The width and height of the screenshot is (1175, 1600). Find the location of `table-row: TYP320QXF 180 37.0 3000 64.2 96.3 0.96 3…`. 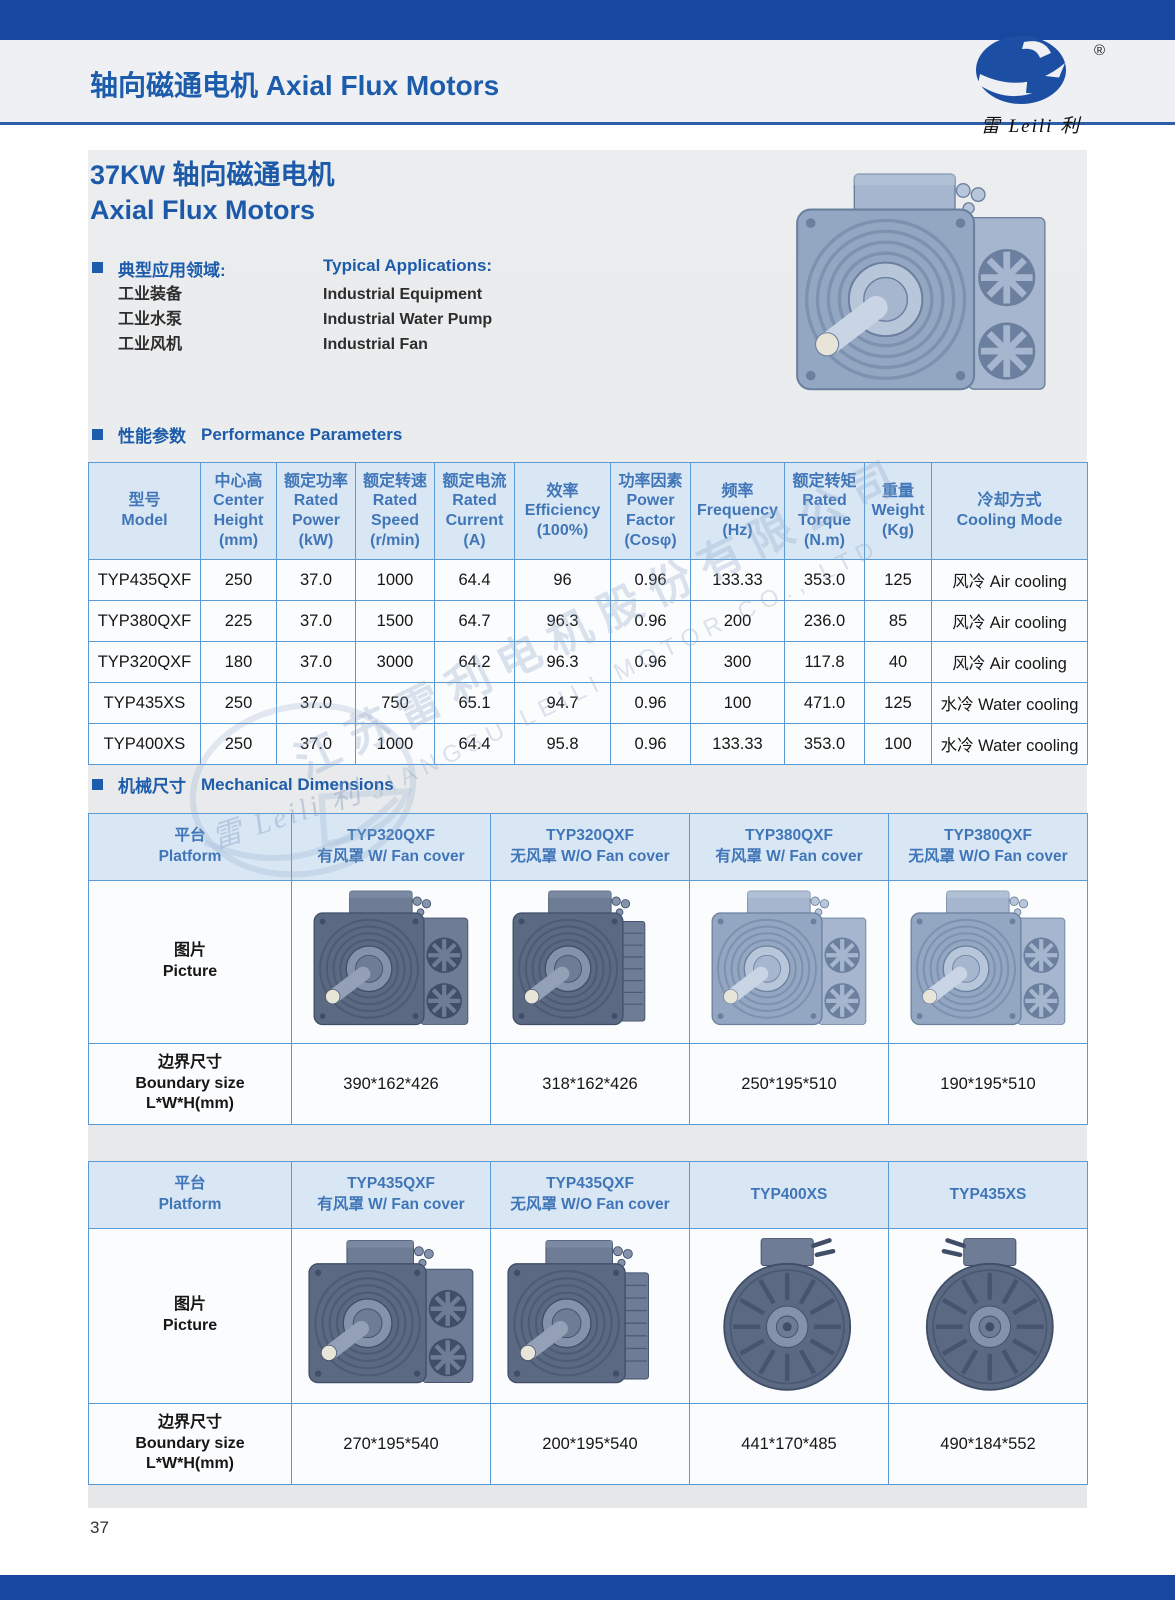

table-row: TYP320QXF 180 37.0 3000 64.2 96.3 0.96 3… is located at coordinates (588, 662).